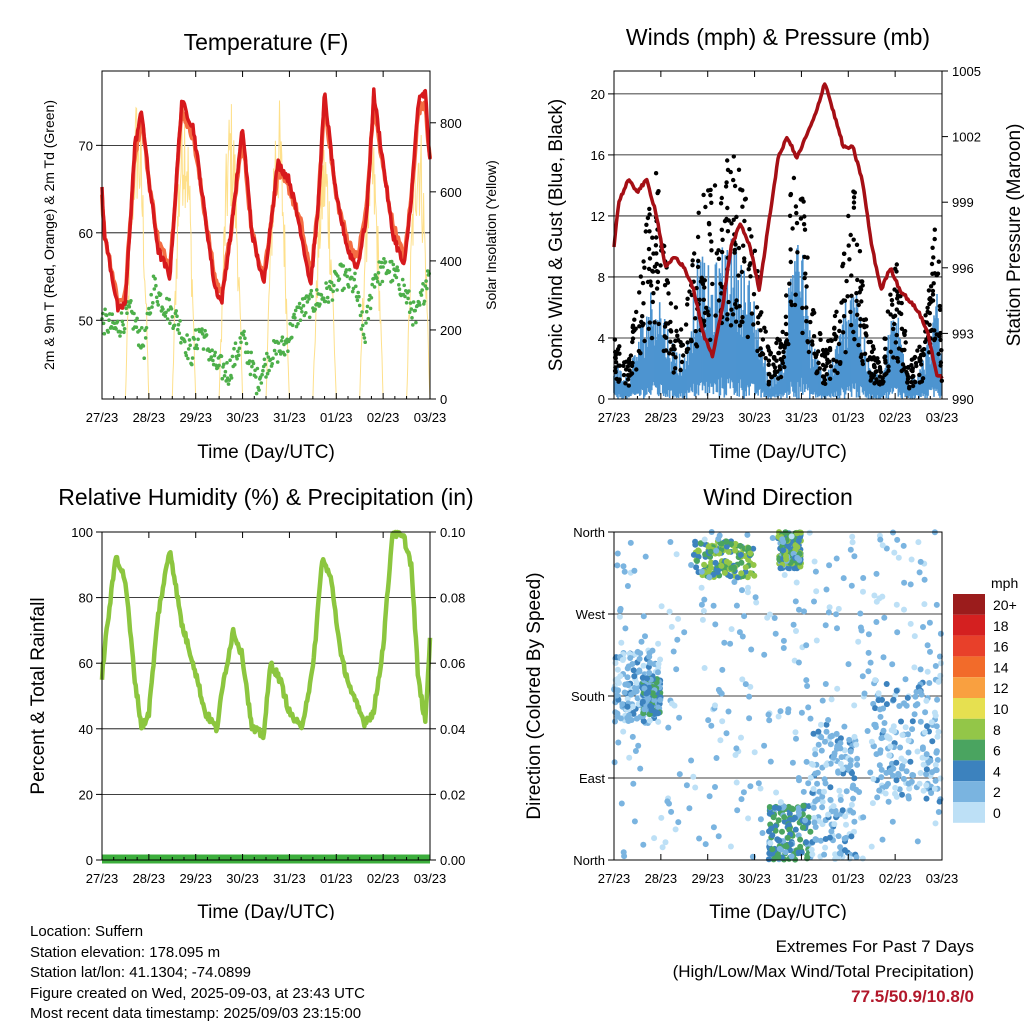 Image resolution: width=1024 pixels, height=1025 pixels. What do you see at coordinates (86, 794) in the screenshot?
I see `y-tick-label: 20` at bounding box center [86, 794].